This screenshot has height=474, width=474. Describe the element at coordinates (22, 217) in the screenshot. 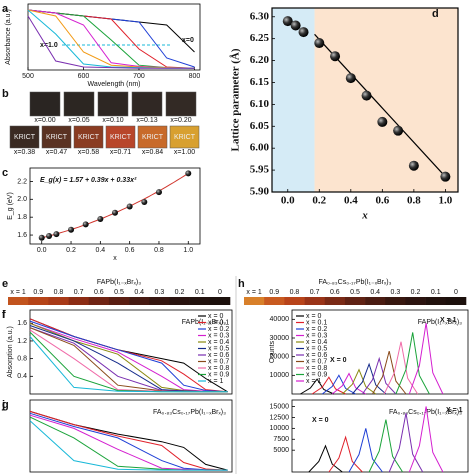

I see `y-tick-label: 1.8` at that location.